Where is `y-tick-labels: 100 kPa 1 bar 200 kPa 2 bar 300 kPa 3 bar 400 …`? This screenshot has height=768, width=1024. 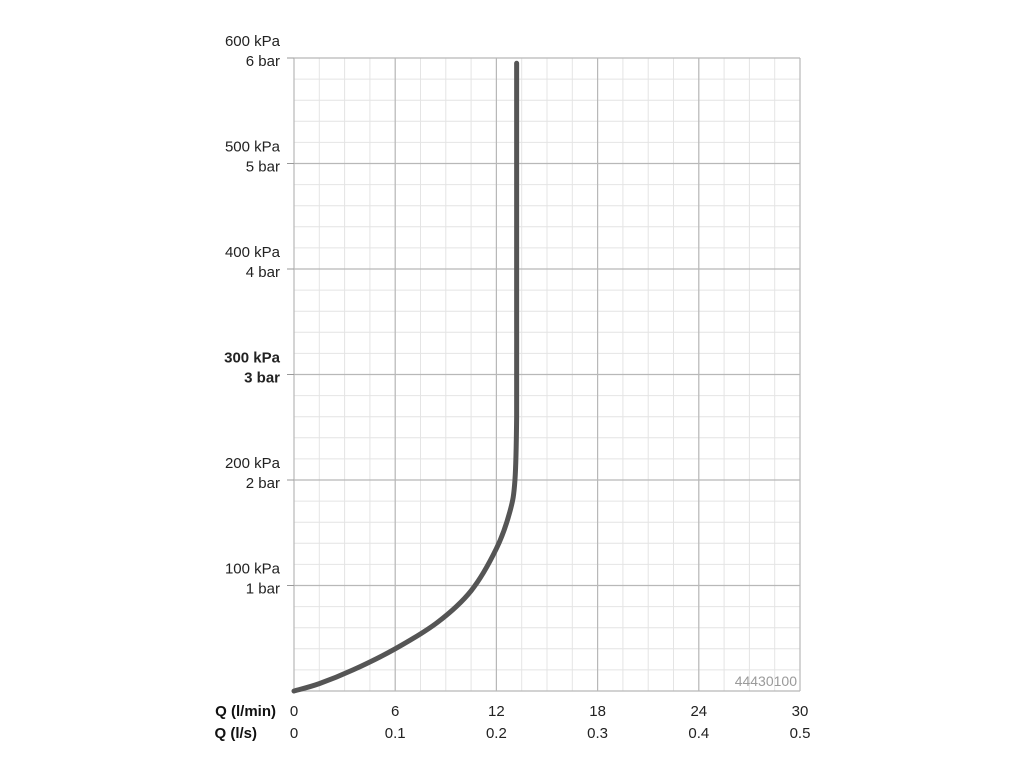 y-tick-labels: 100 kPa 1 bar 200 kPa 2 bar 300 kPa 3 bar 400 … is located at coordinates (252, 315).